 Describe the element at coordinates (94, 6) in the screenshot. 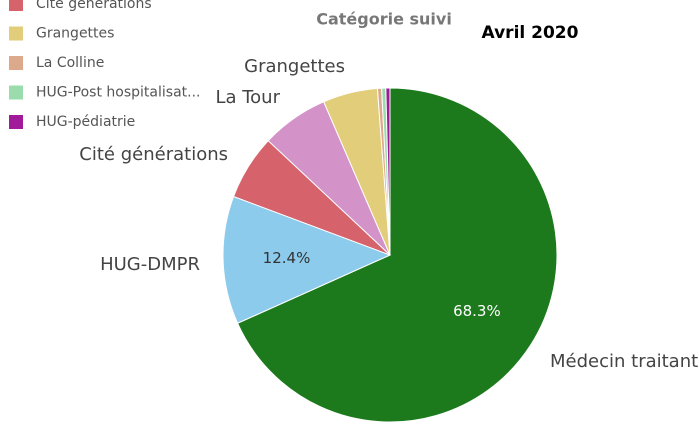

I see `legend-label: Cité générations` at that location.